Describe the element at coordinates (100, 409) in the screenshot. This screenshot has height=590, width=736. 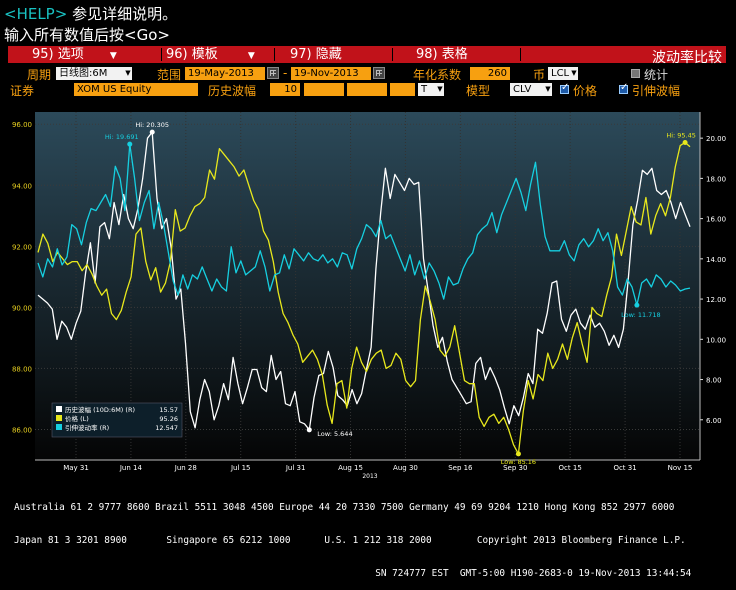
I see `legend-series-name: 历史波幅 (10D:6M) (R)` at that location.